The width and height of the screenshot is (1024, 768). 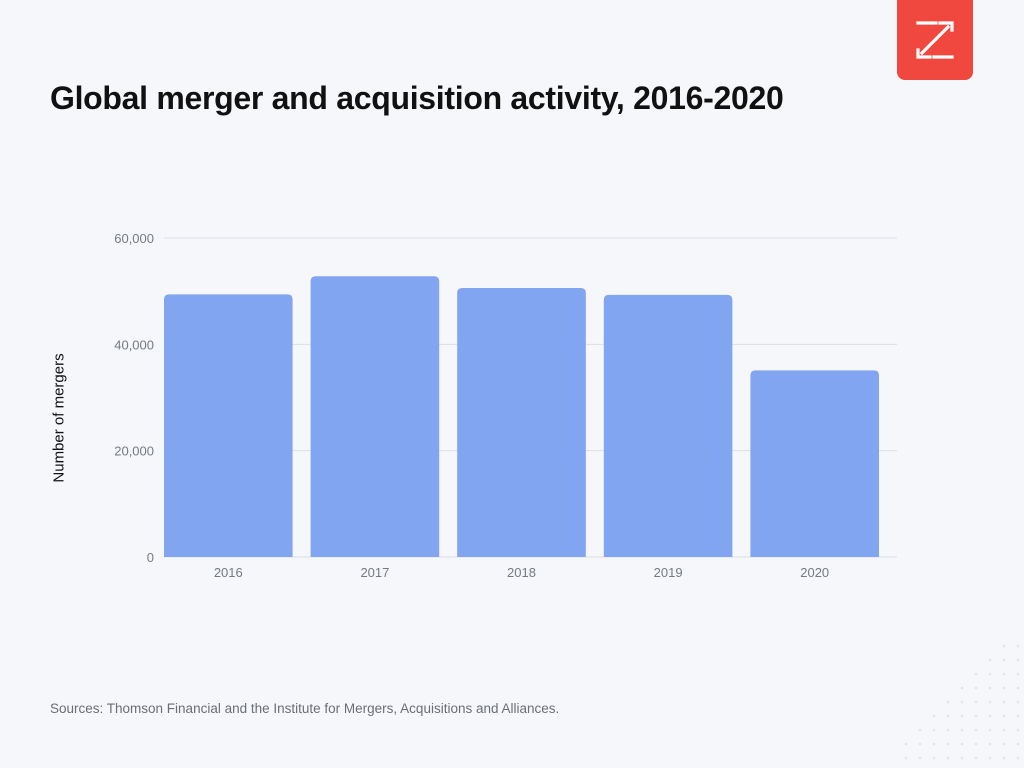 What do you see at coordinates (150, 557) in the screenshot?
I see `y-tick-label: 0` at bounding box center [150, 557].